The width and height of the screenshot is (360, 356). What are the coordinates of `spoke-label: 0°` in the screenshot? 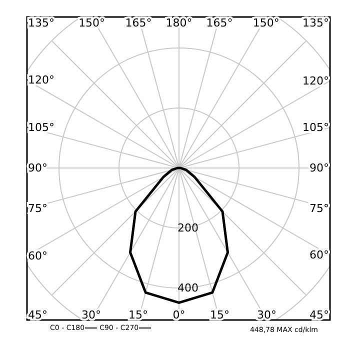 It's located at (179, 315).